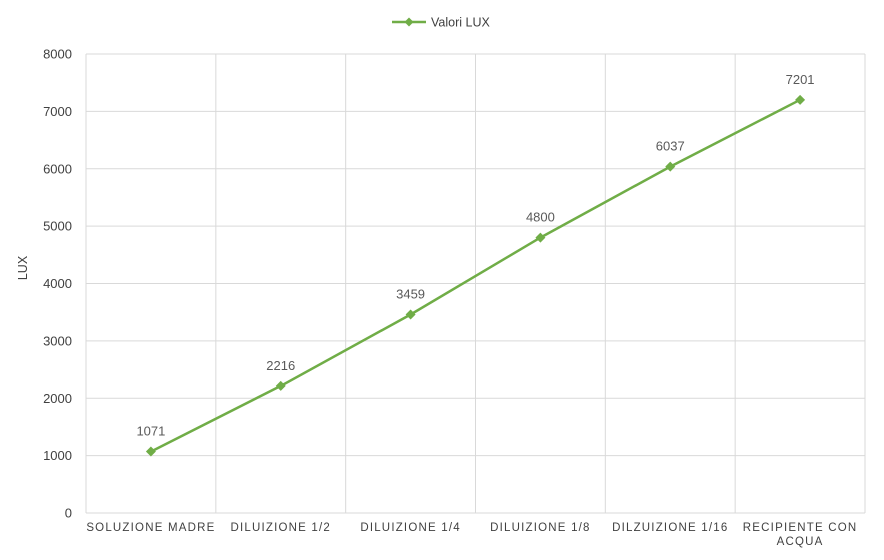 This screenshot has height=560, width=884. I want to click on data-value-label: 4800, so click(540, 217).